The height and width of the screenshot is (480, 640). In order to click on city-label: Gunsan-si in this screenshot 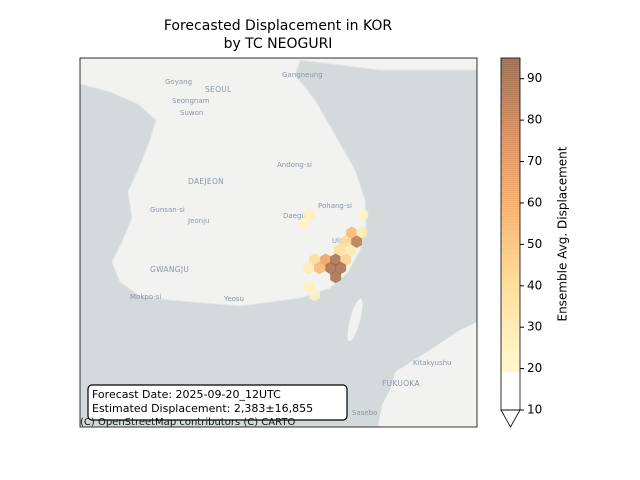, I will do `click(167, 210)`.